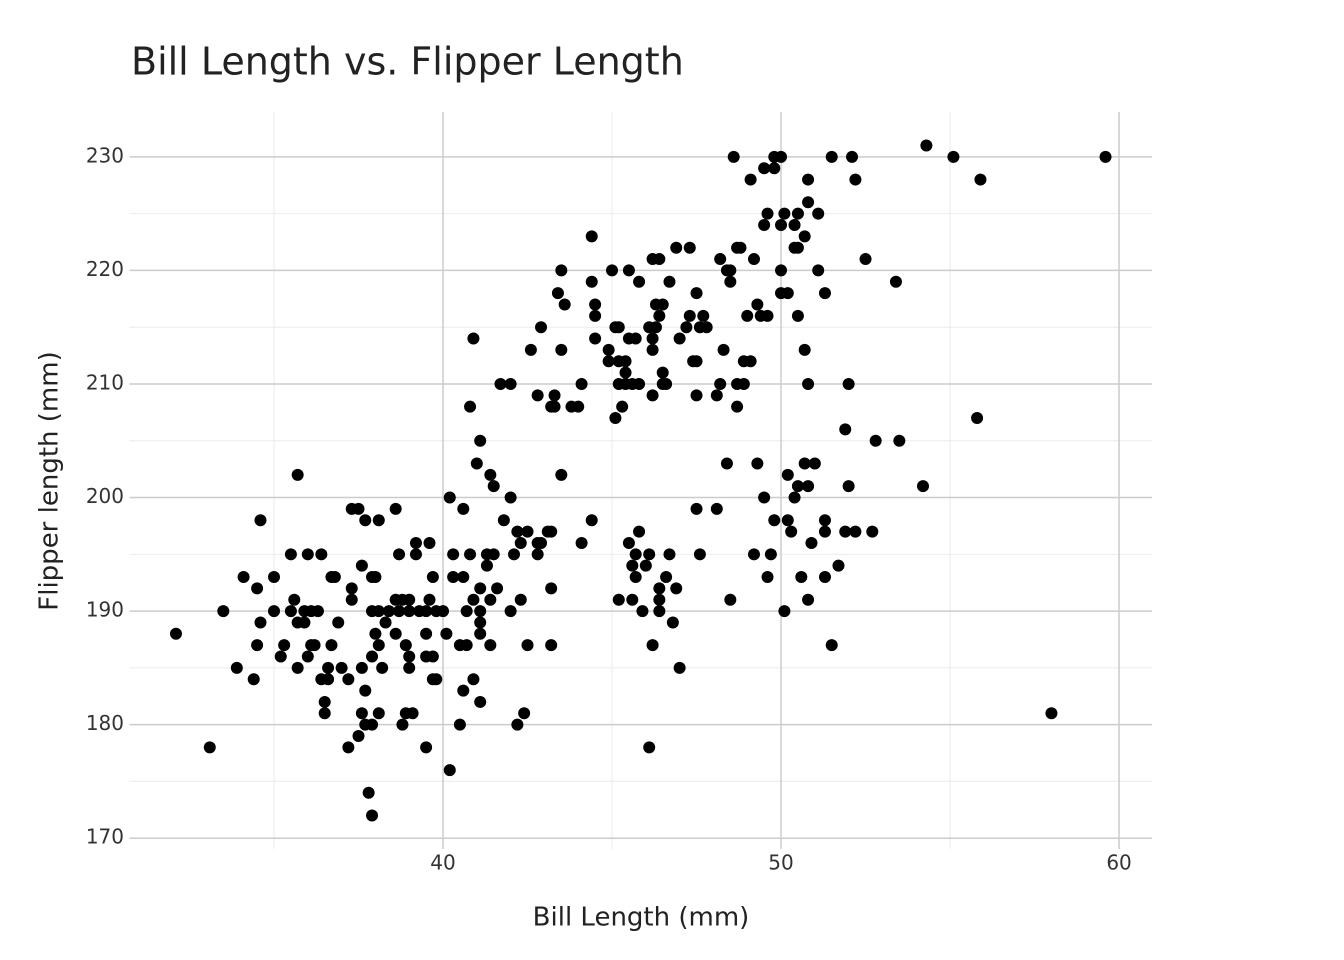  What do you see at coordinates (641, 918) in the screenshot?
I see `x-axis-title: Bill Length (mm)` at bounding box center [641, 918].